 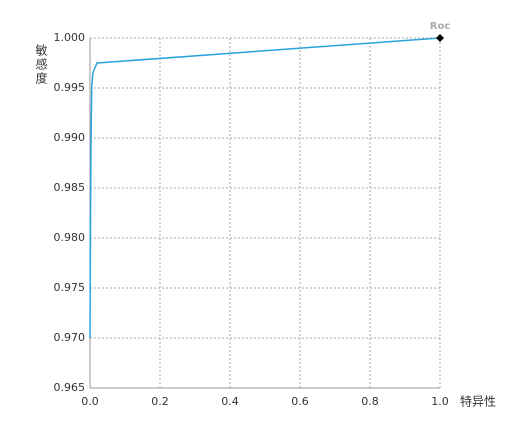 What do you see at coordinates (70, 87) in the screenshot?
I see `y-tick-label: 0.995` at bounding box center [70, 87].